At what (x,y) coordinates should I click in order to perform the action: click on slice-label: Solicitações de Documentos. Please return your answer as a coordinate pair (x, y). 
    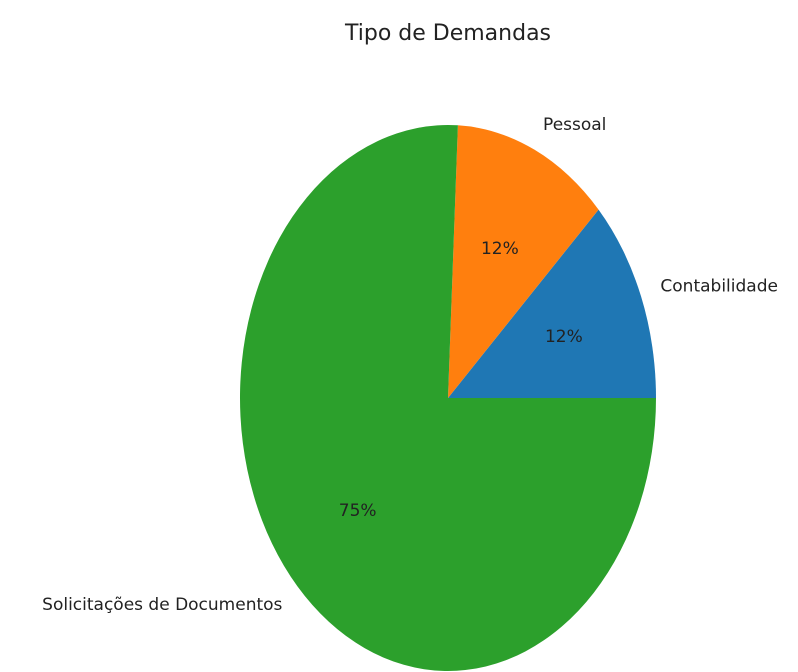
    Looking at the image, I should click on (162, 605).